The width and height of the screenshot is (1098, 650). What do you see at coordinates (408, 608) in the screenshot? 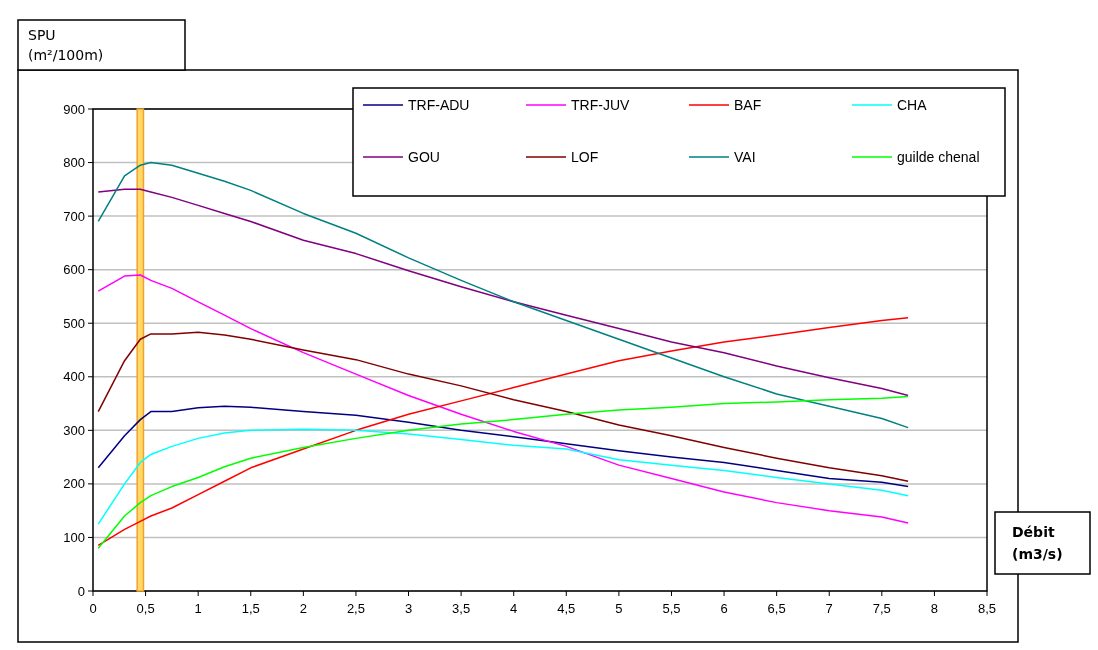
I see `x-tick-label: 3` at bounding box center [408, 608].